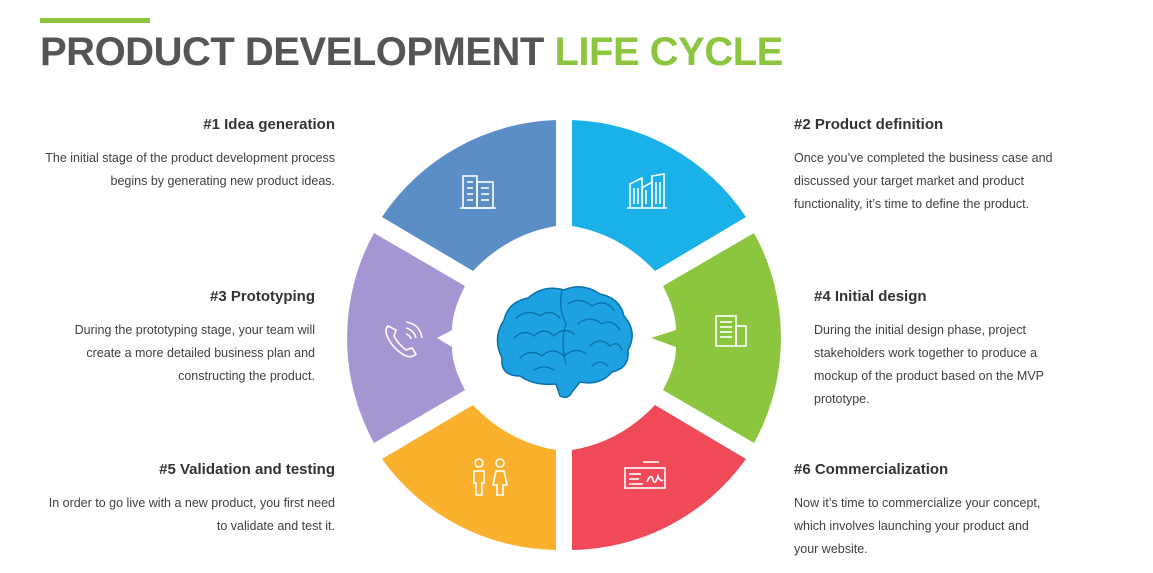 The height and width of the screenshot is (573, 1153). I want to click on segment-product-definition, so click(659, 195).